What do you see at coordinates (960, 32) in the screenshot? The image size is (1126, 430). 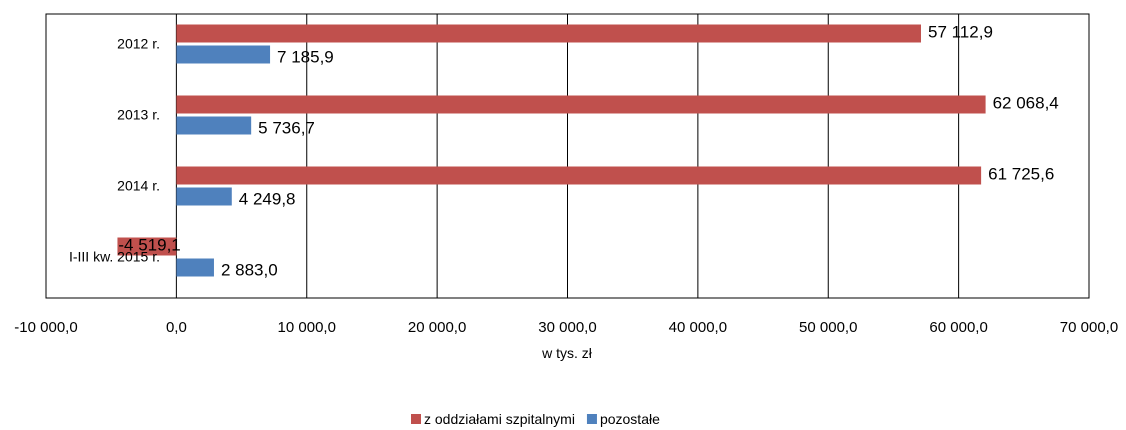 I see `data-label: 57 112,9` at bounding box center [960, 32].